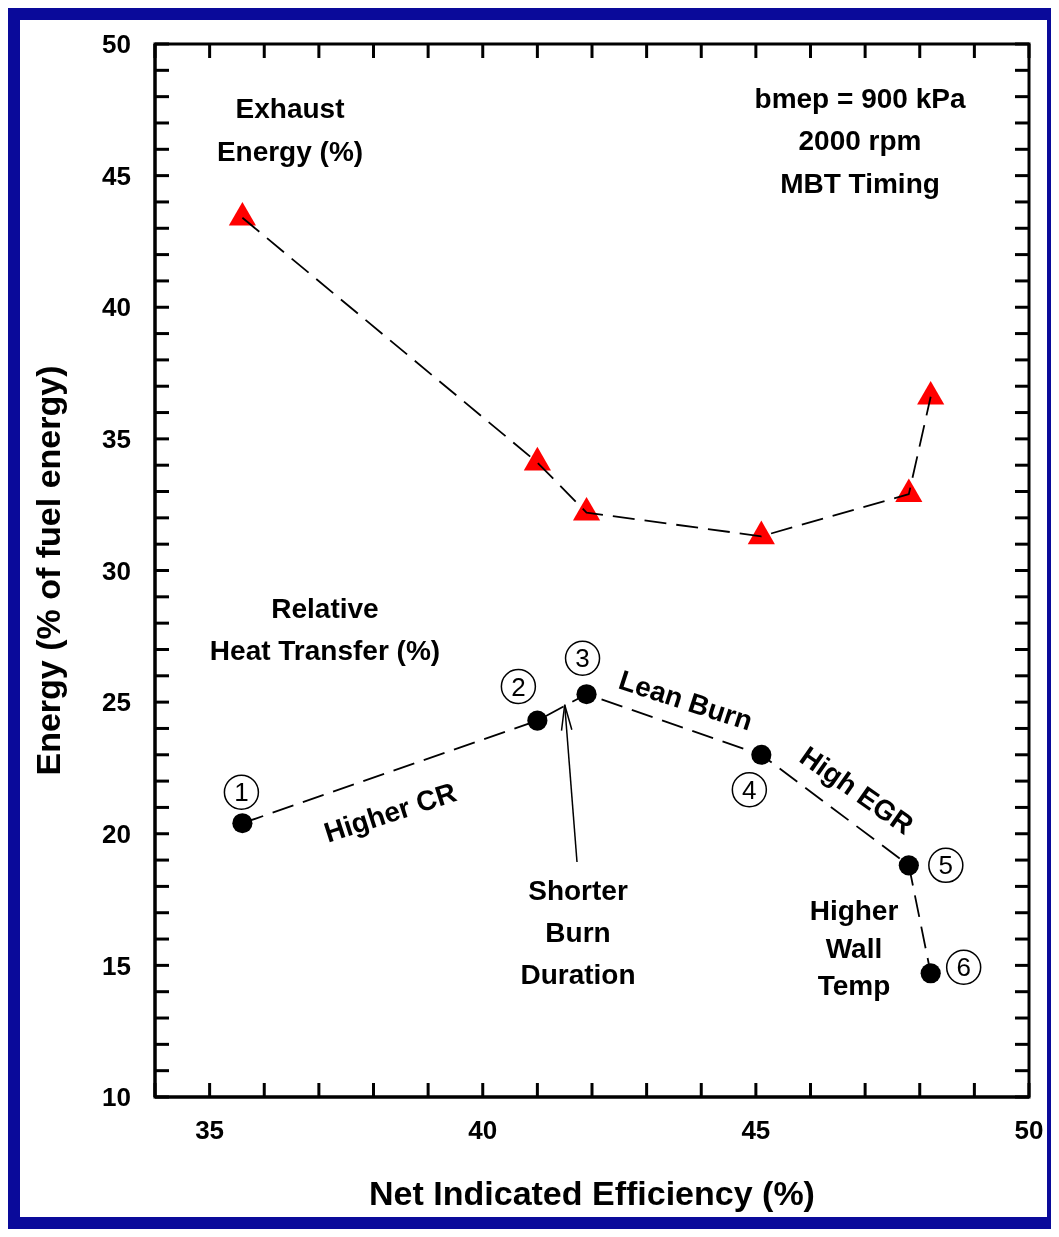 The width and height of the screenshot is (1059, 1237). I want to click on annotation: 2, so click(518, 686).